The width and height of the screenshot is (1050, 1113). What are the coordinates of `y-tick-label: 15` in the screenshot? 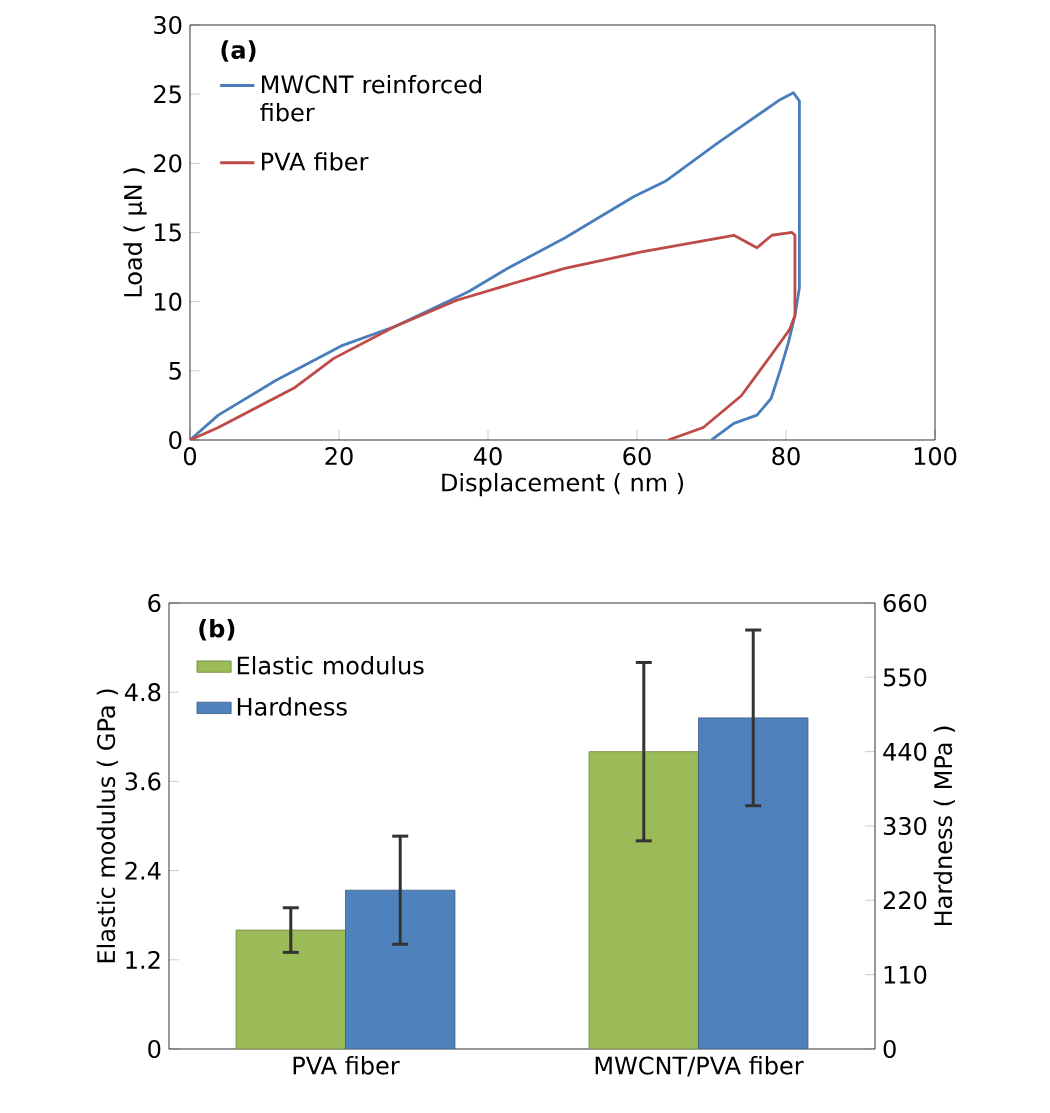 It's located at (168, 232).